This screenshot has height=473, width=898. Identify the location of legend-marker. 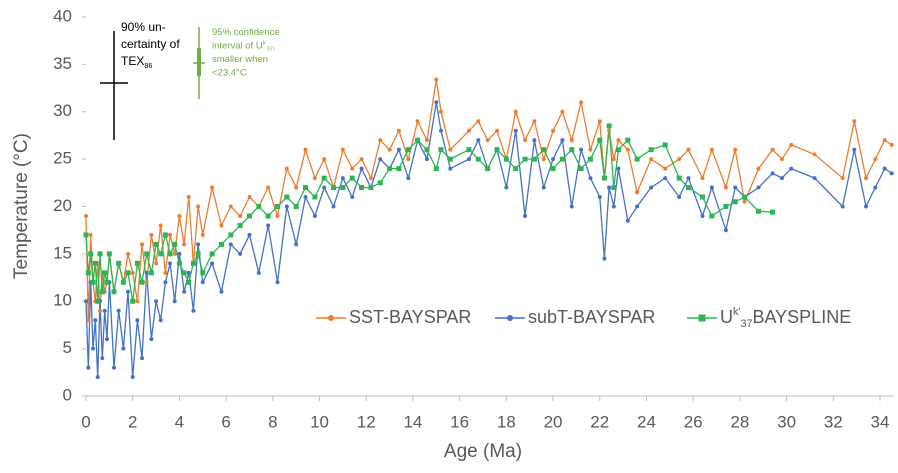
(510, 318).